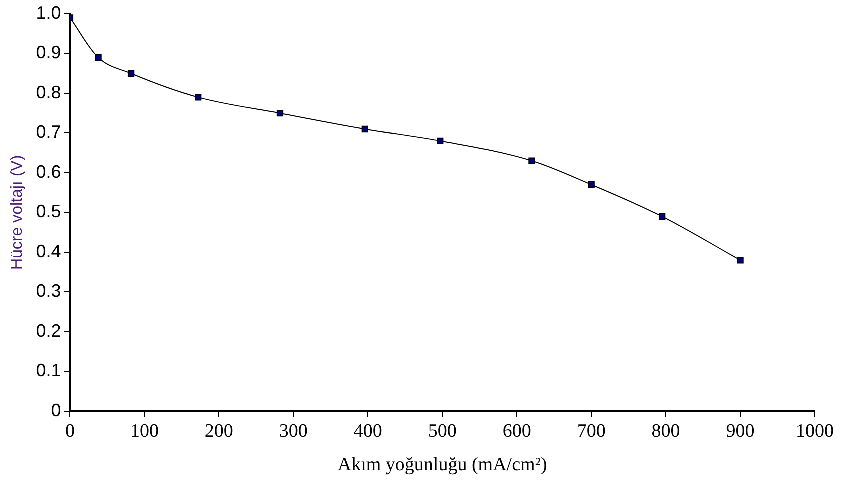  What do you see at coordinates (666, 431) in the screenshot?
I see `x-tick-label: 800` at bounding box center [666, 431].